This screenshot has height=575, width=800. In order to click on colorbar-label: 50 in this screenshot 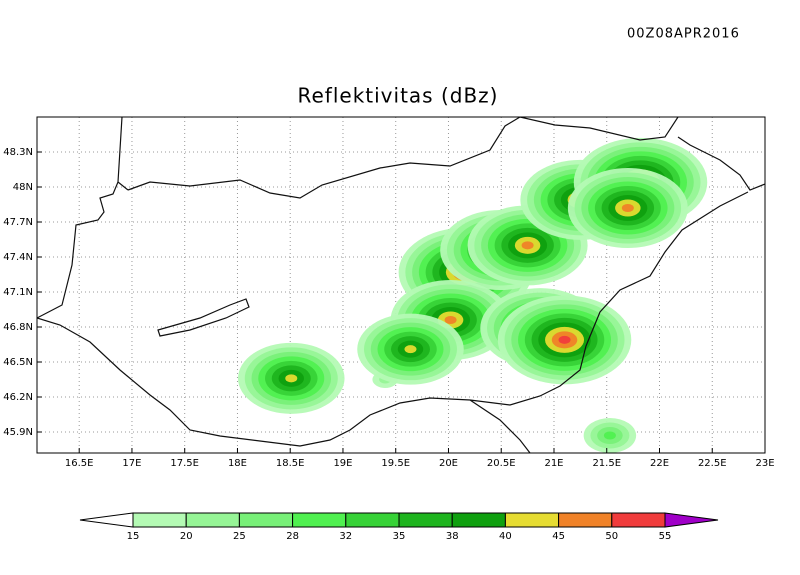, I will do `click(611, 536)`.